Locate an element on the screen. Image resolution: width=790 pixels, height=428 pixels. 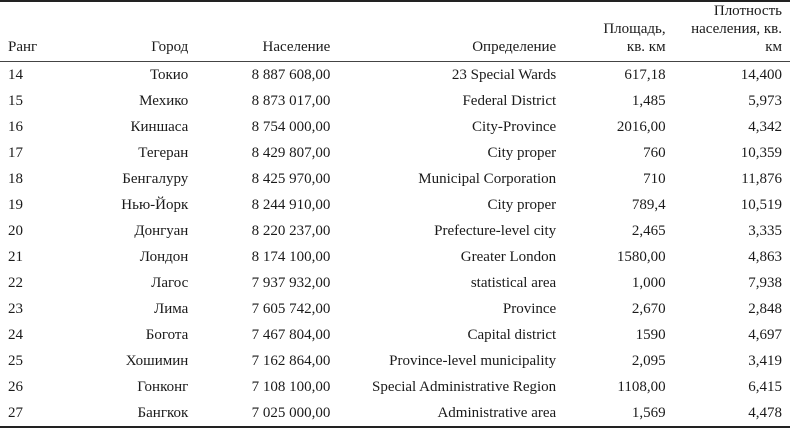
cell-rank: 21 is located at coordinates (15, 256).